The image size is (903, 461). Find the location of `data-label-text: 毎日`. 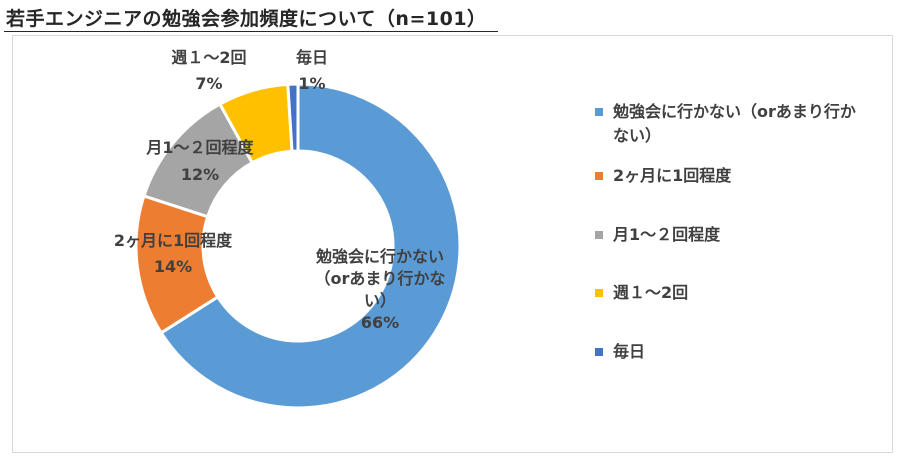

data-label-text: 毎日 is located at coordinates (312, 57).